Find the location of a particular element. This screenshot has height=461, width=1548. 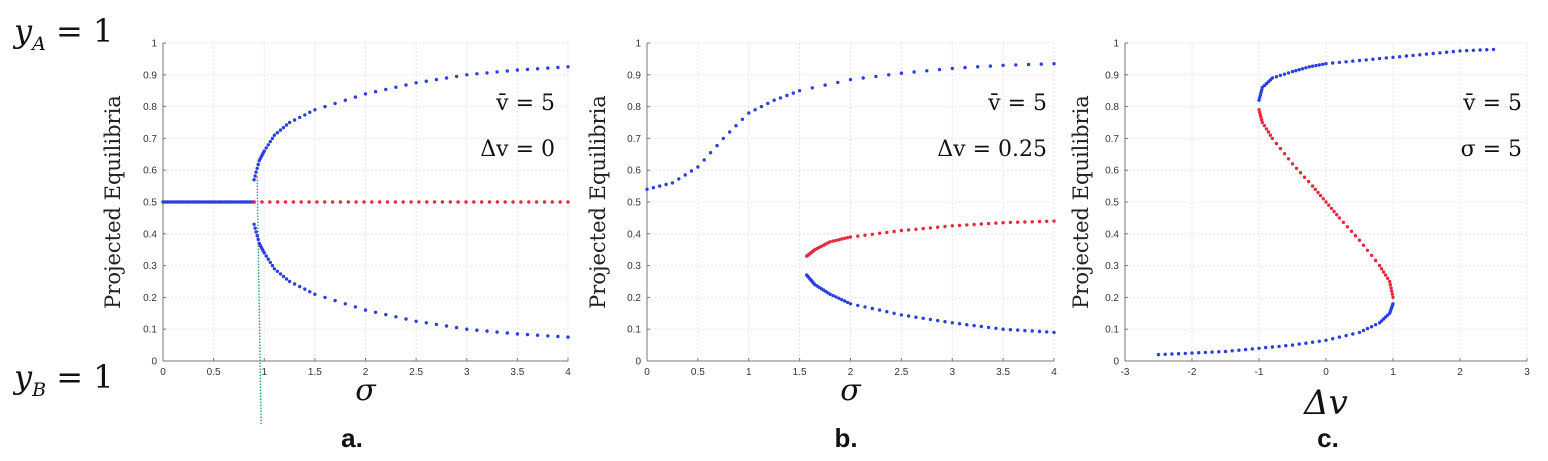

y-tick-label: 0.6 is located at coordinates (150, 171).